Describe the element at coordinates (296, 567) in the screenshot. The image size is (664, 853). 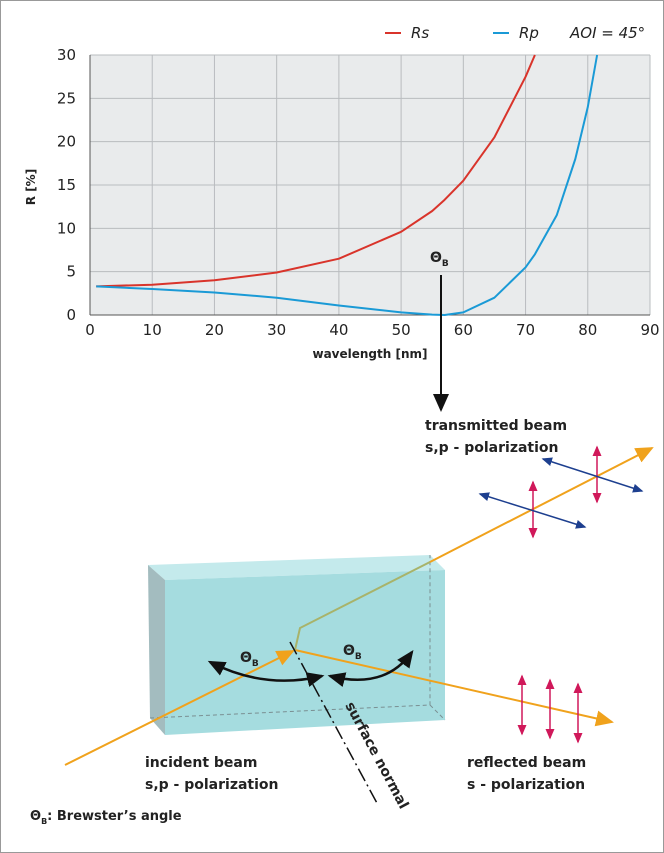
I see `block-top` at that location.